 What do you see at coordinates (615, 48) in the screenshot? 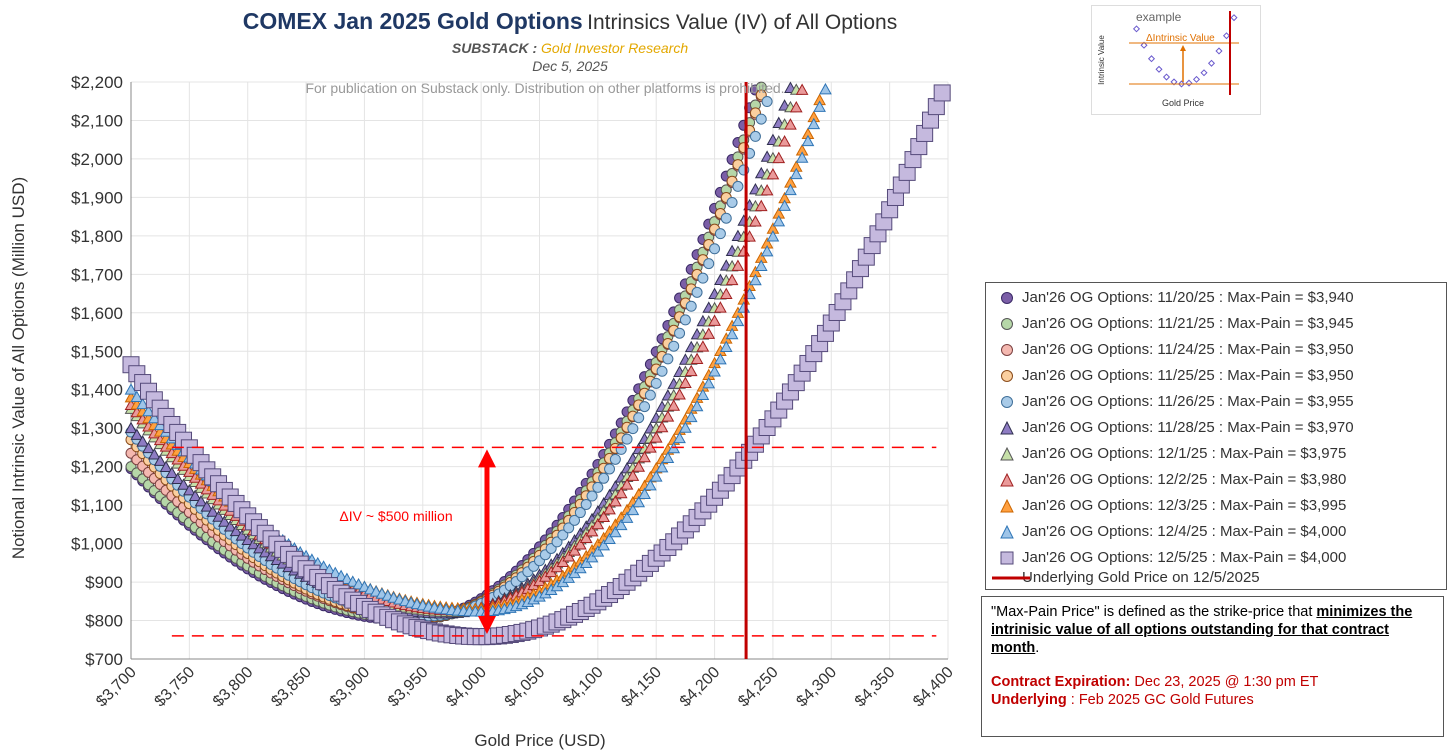
I see `substack-name: Gold Investor Research` at bounding box center [615, 48].